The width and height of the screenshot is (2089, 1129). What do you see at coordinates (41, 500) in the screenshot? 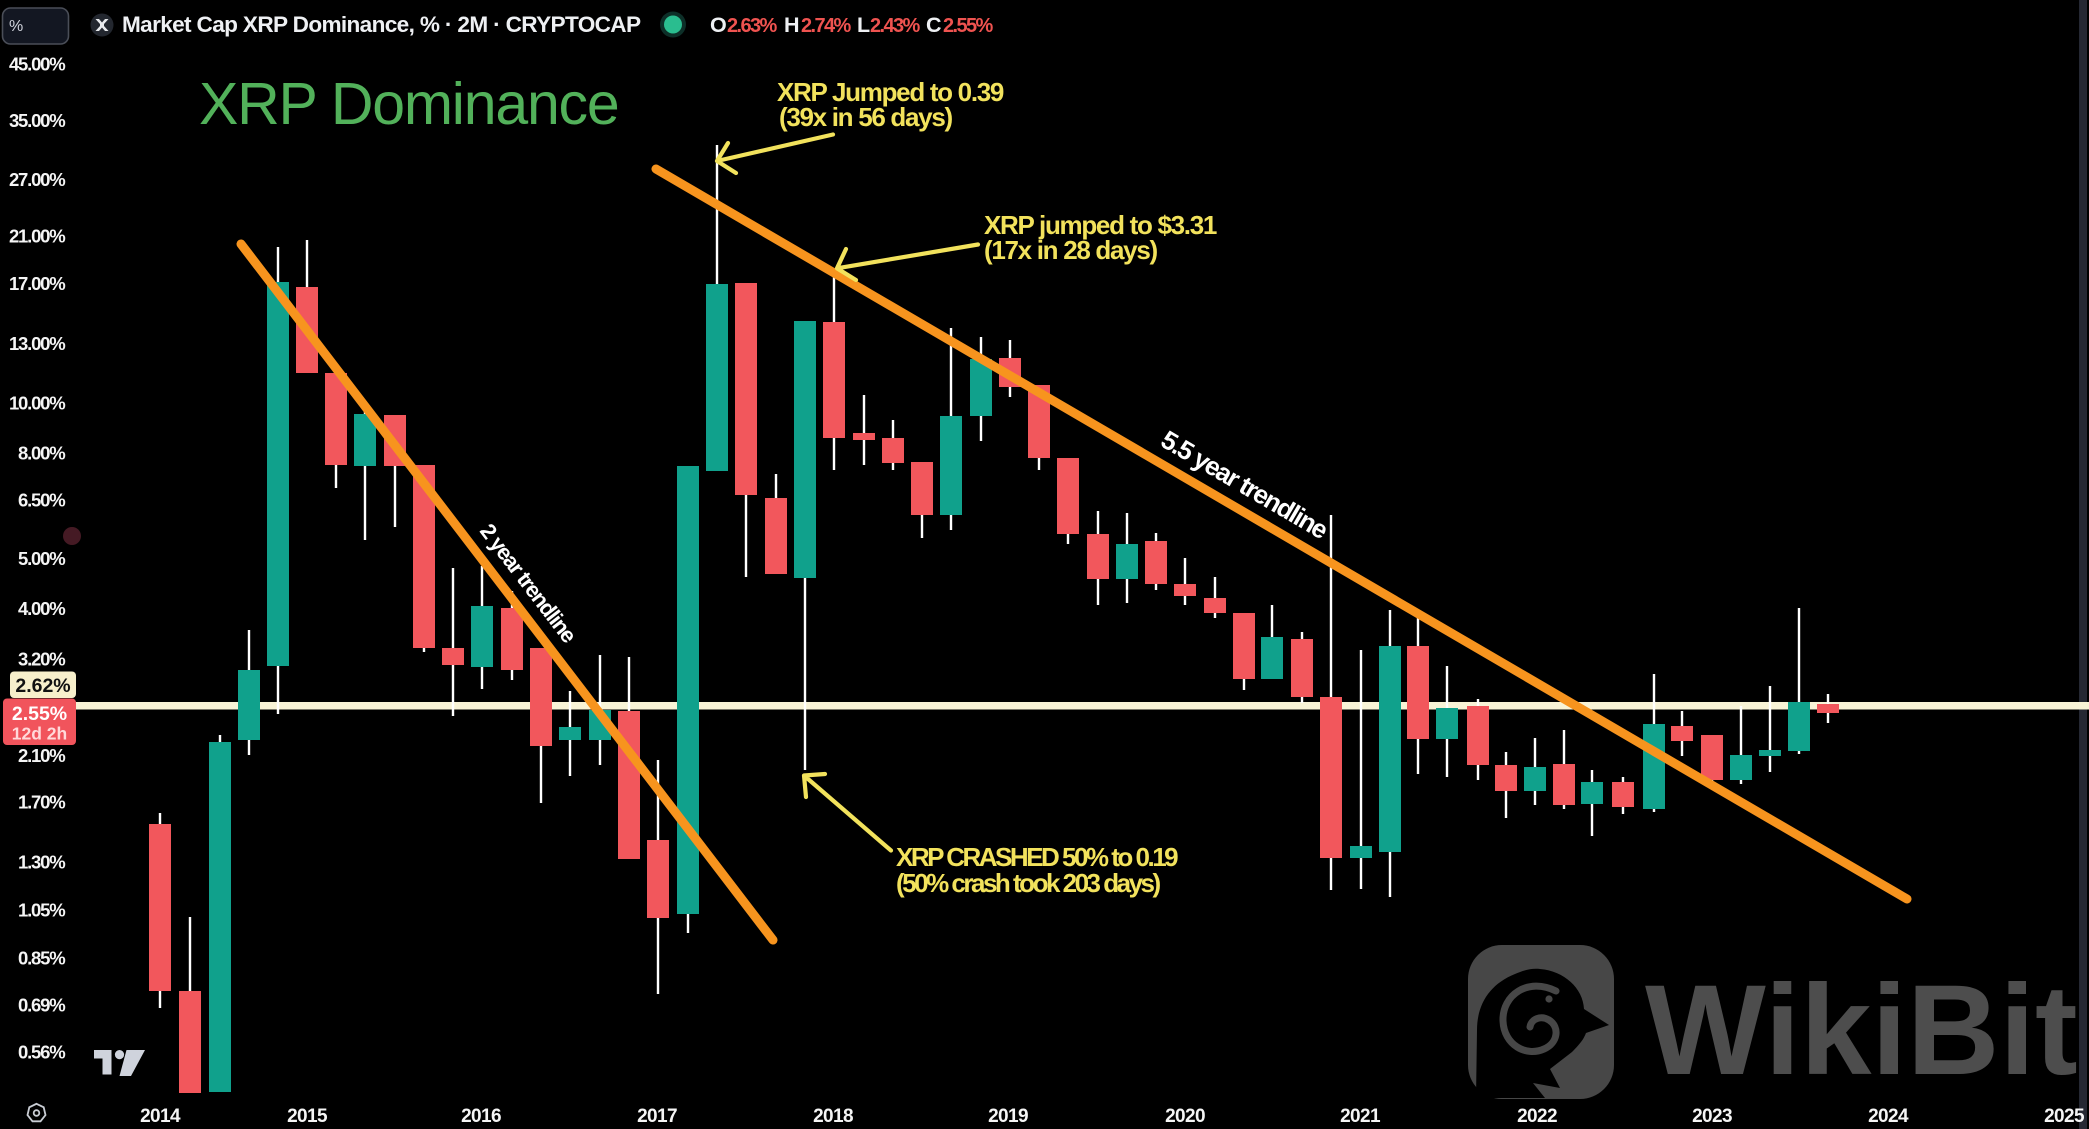
I see `svg-text: 6.50%` at bounding box center [41, 500].